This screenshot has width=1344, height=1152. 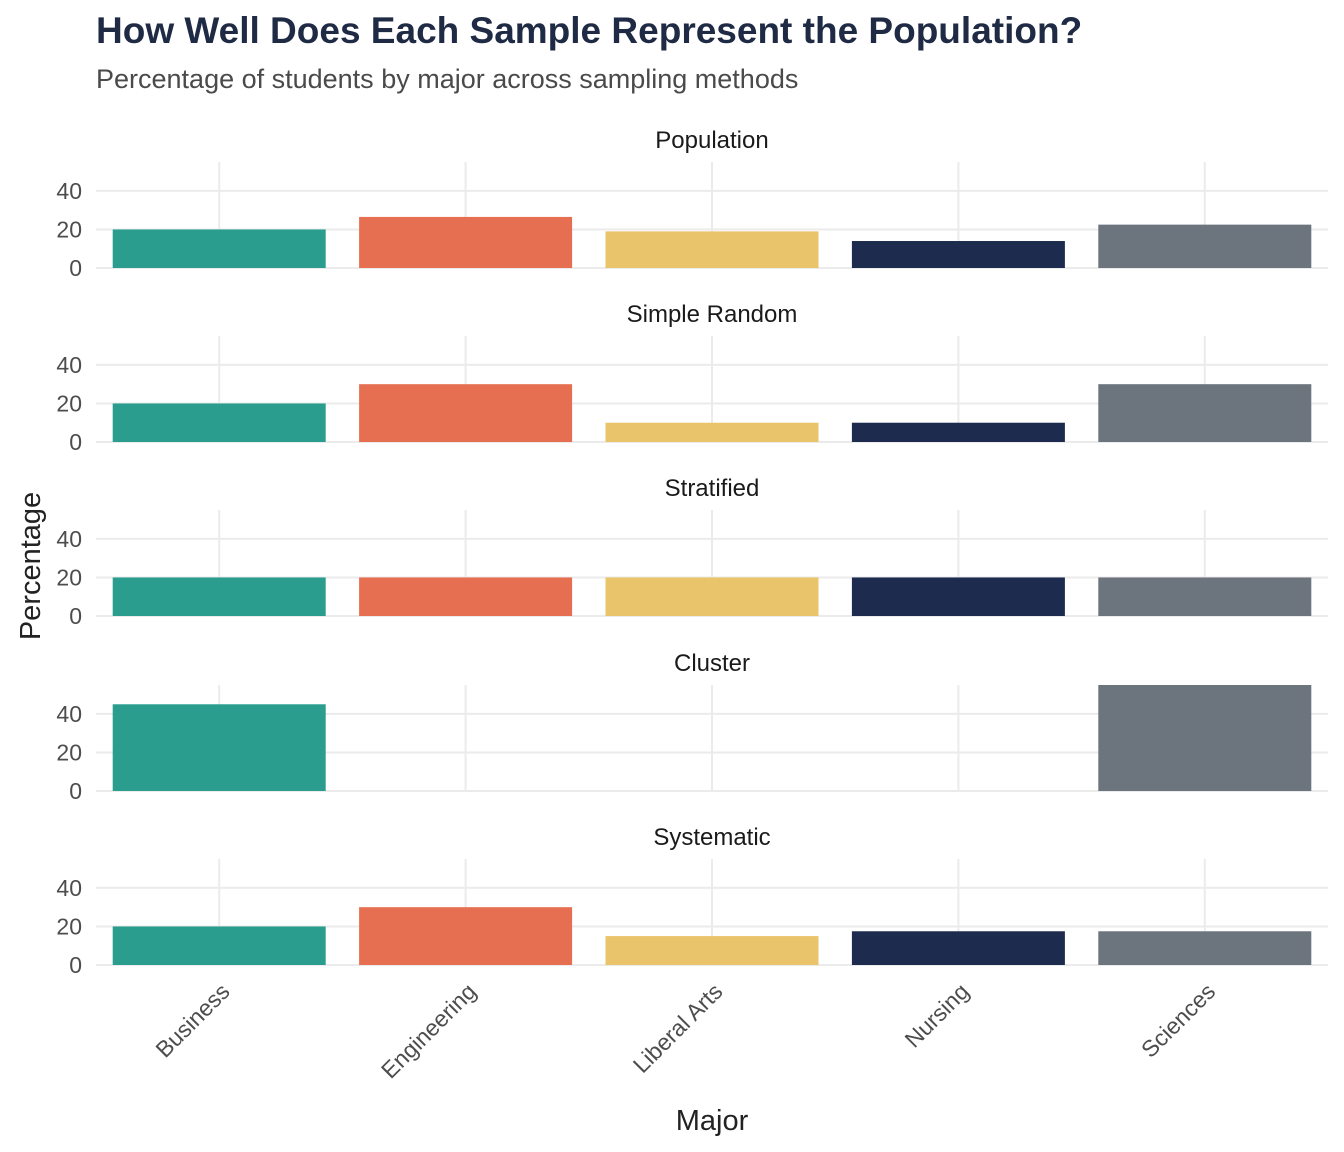 I want to click on facet-label: Cluster, so click(x=712, y=663).